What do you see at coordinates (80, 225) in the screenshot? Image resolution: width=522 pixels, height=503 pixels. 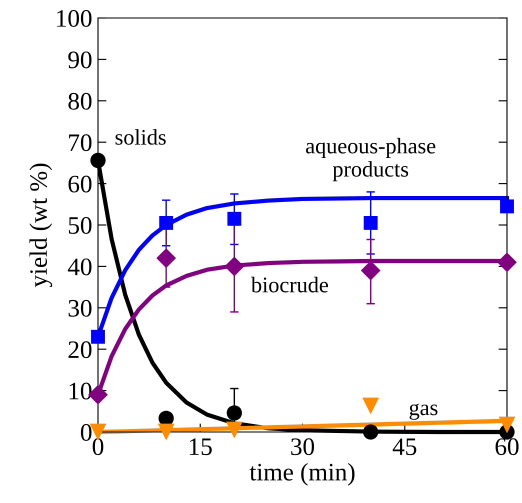 I see `y-tick-label: 50` at bounding box center [80, 225].